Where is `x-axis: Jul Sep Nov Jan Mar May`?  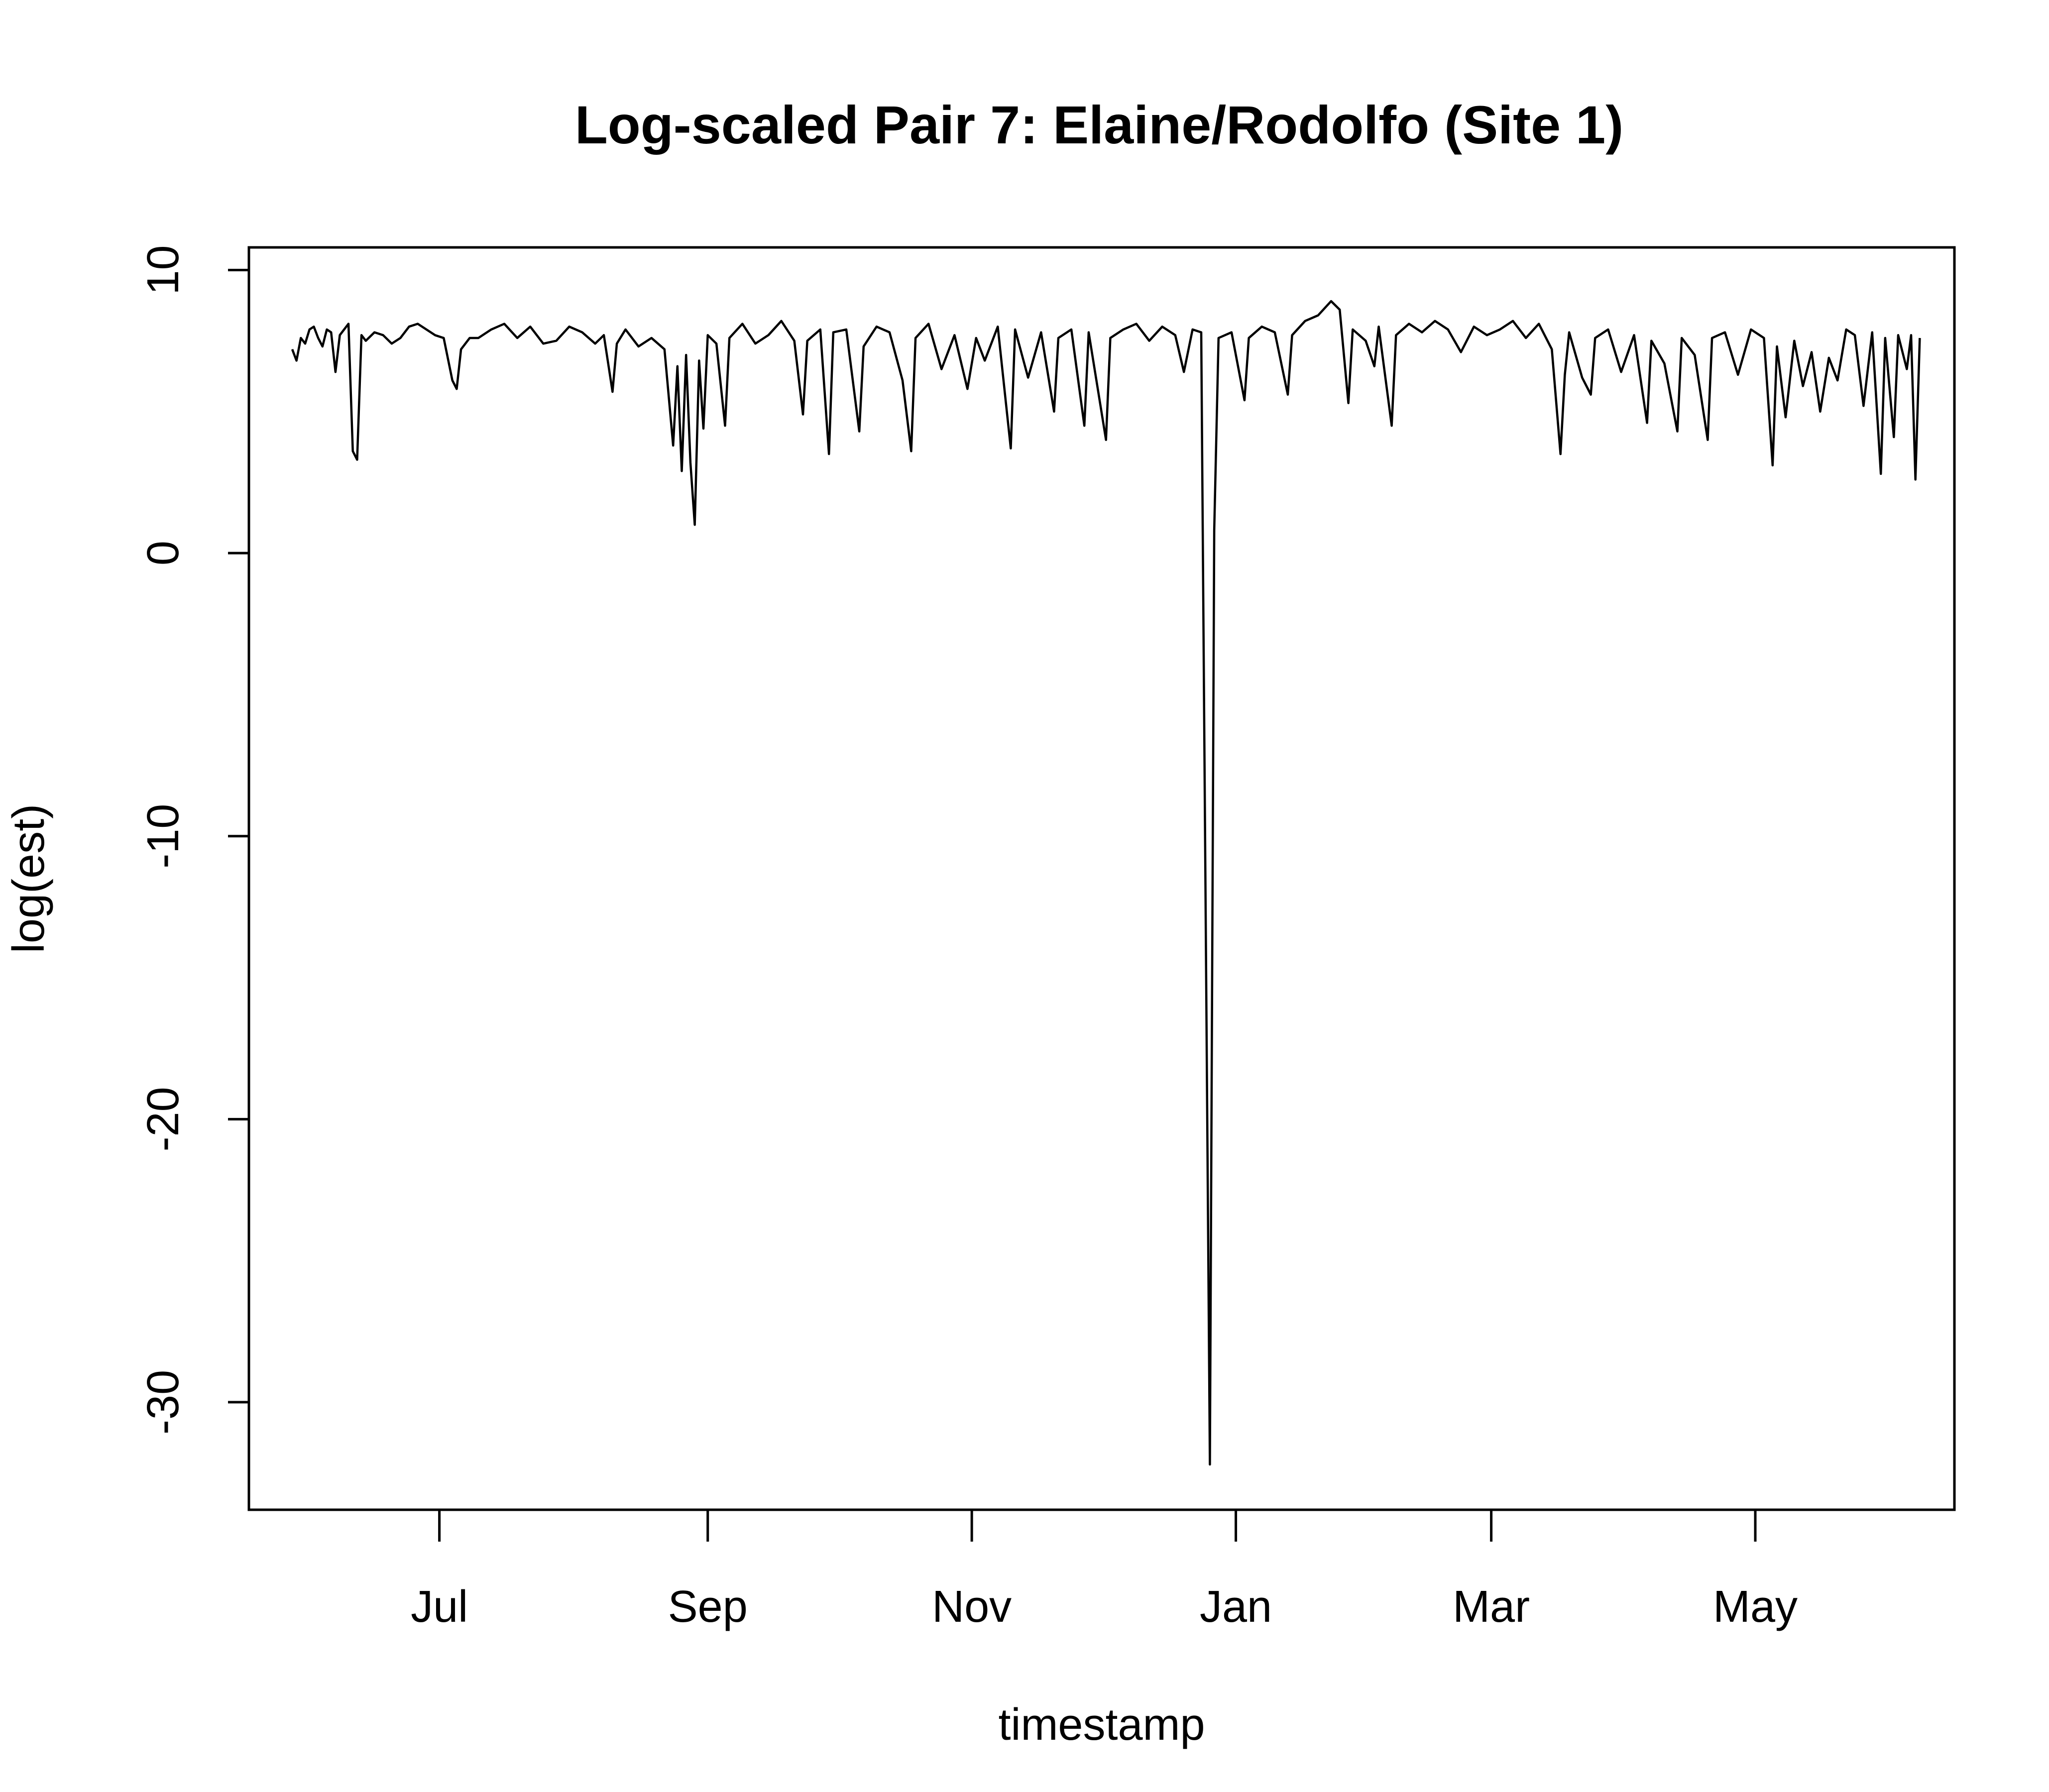 x-axis: Jul Sep Nov Jan Mar May is located at coordinates (1104, 1571).